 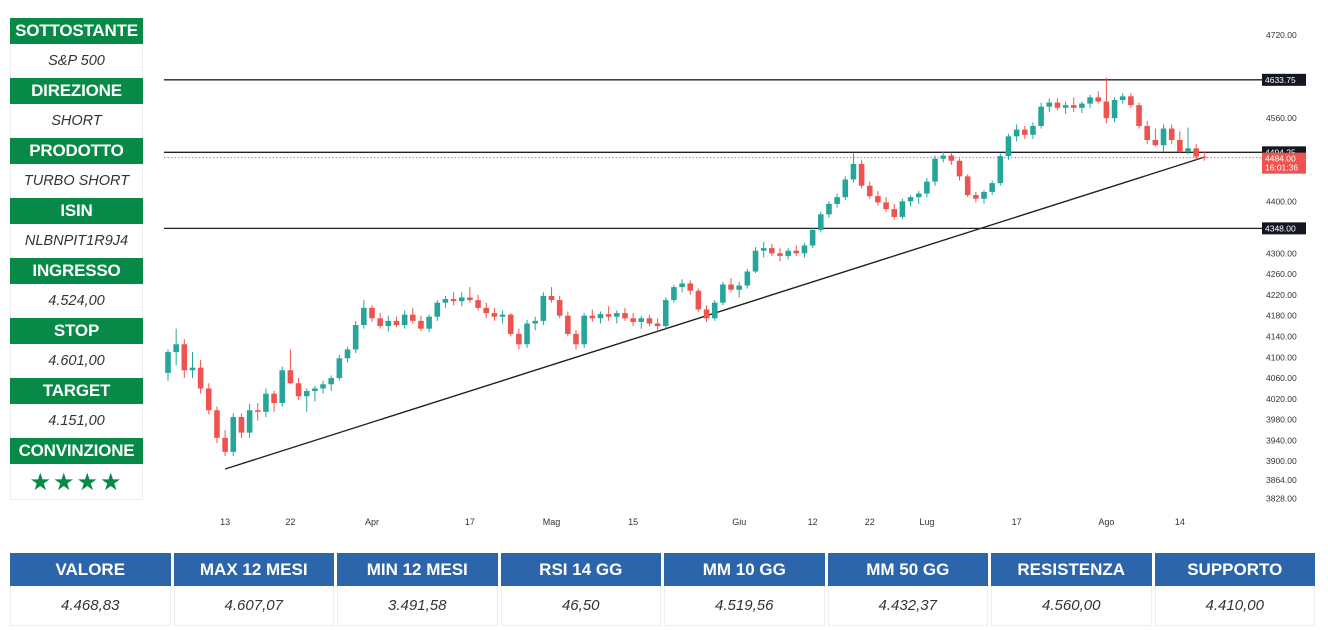 I want to click on y-tick-label: 4560.00, so click(x=1281, y=118).